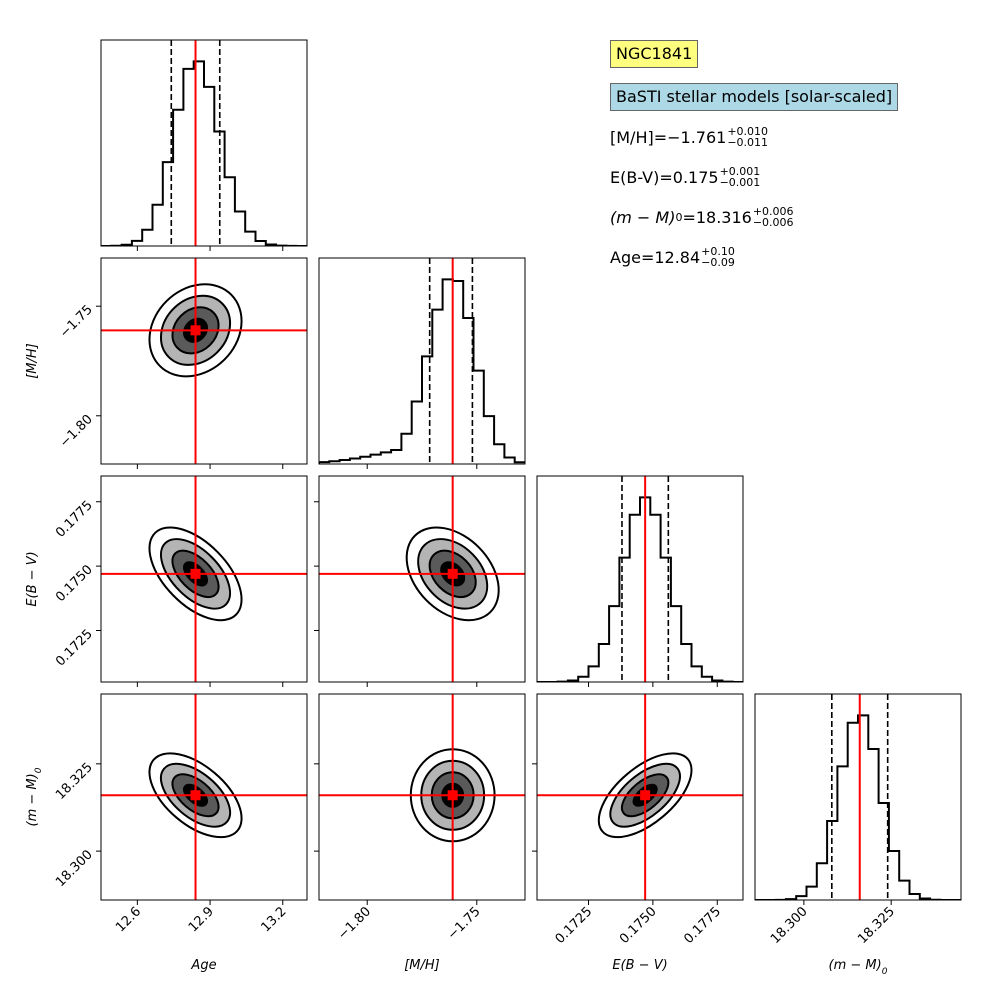 The height and width of the screenshot is (997, 997). Describe the element at coordinates (74, 781) in the screenshot. I see `y-tick-label: 18.325` at that location.